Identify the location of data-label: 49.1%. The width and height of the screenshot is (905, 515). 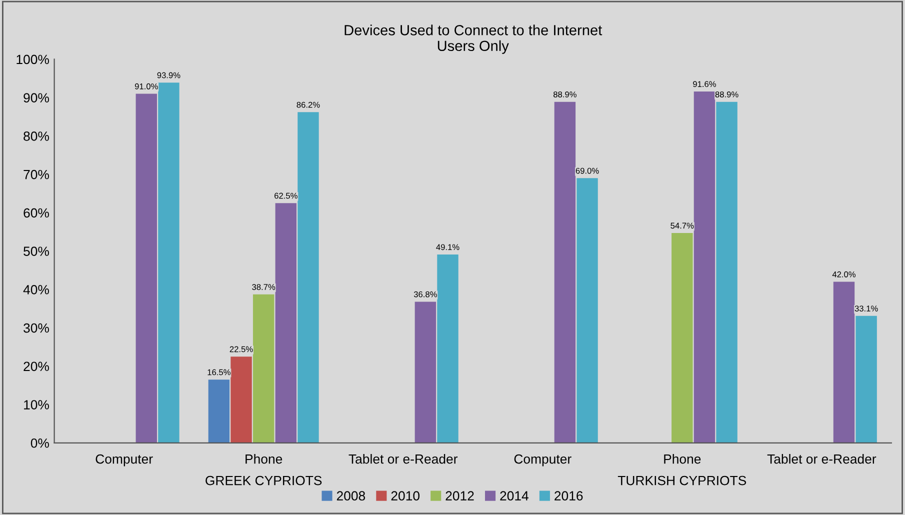
(448, 247).